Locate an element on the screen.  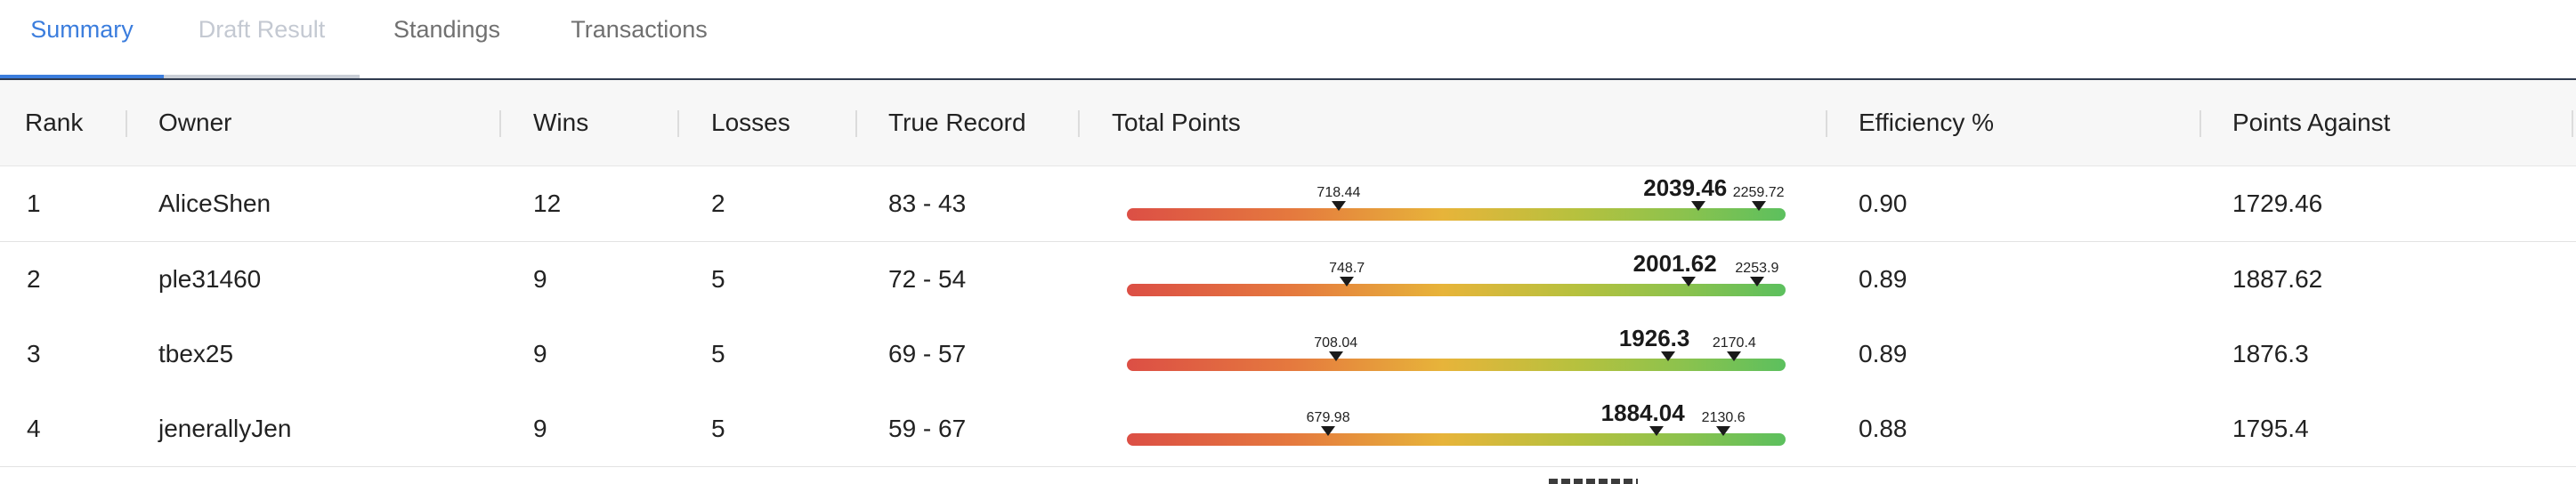
tab-standings: Standings is located at coordinates (447, 38).